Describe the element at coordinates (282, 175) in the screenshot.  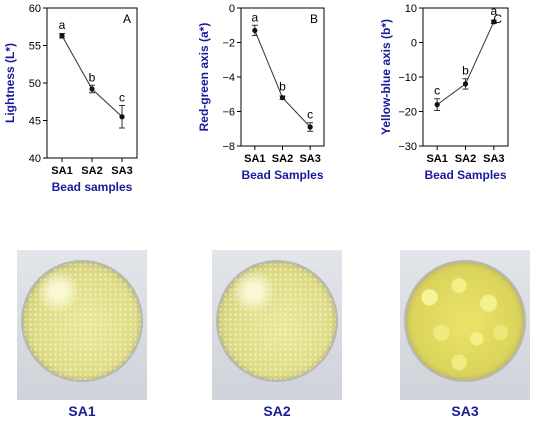
I see `panel-b-xlabel: Bead Samples` at that location.